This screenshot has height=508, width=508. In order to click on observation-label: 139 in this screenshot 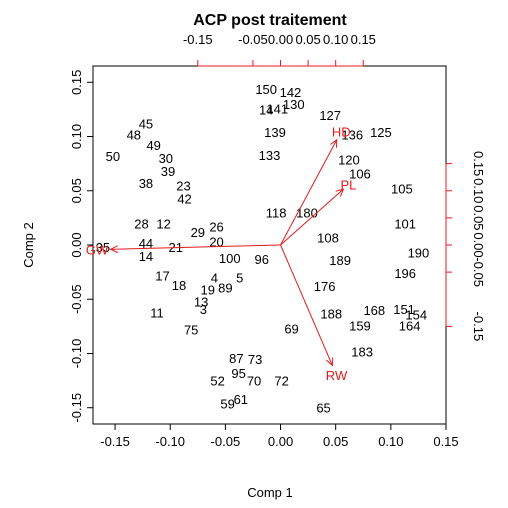, I will do `click(275, 132)`.